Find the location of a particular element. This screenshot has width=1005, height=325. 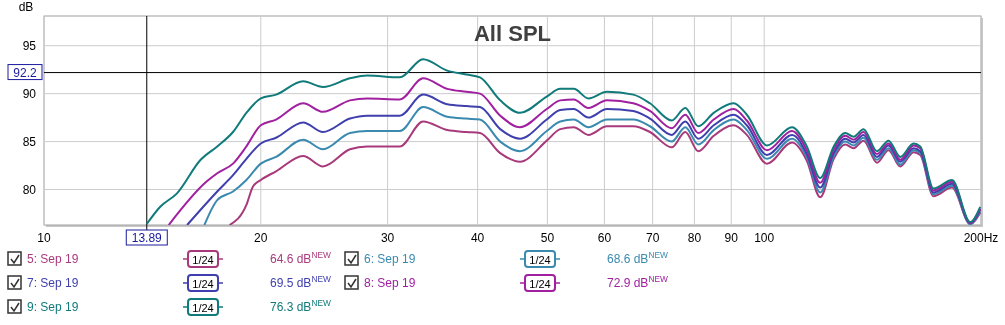

x-tick-label: 20 is located at coordinates (261, 238).